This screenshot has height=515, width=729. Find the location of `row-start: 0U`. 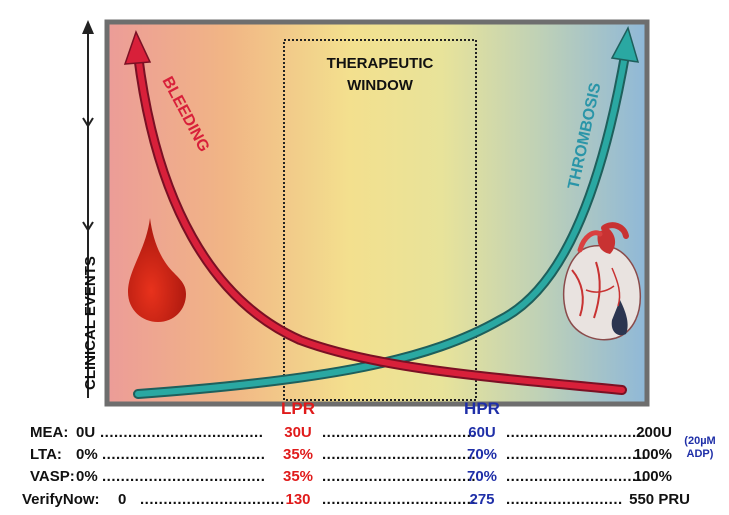

row-start: 0U is located at coordinates (85, 432).